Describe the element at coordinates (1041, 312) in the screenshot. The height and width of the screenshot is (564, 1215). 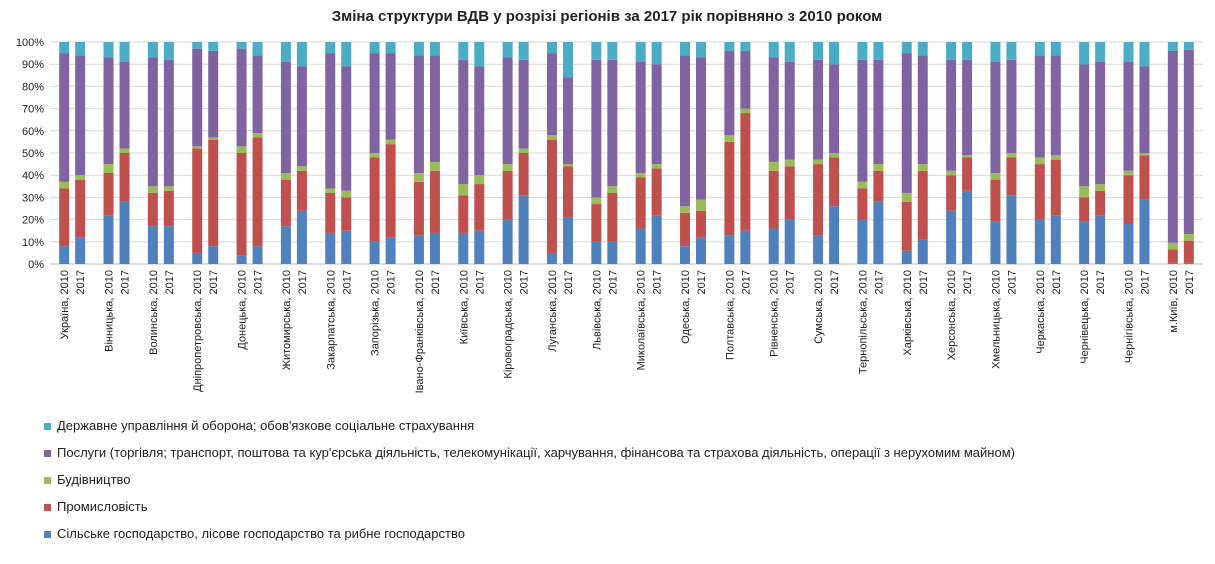
I see `x-category-label: Черкаська, 2010` at that location.